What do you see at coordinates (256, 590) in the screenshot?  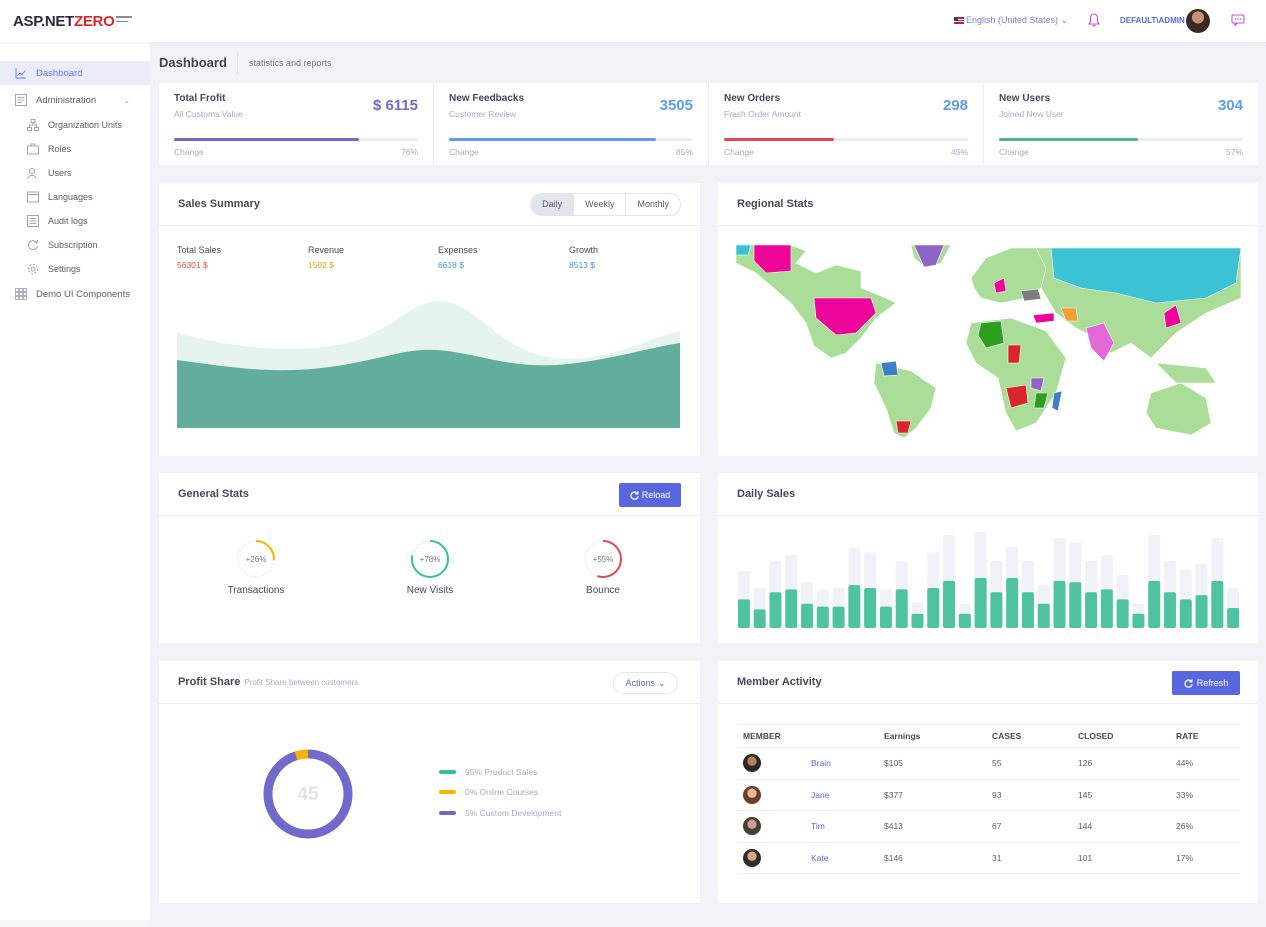 I see `gauge-label: Transactions` at bounding box center [256, 590].